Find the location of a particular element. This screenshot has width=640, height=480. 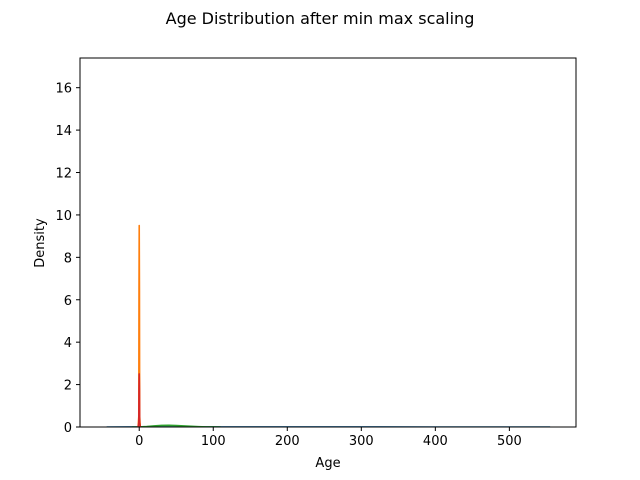

x-tick-label: 100 is located at coordinates (213, 441).